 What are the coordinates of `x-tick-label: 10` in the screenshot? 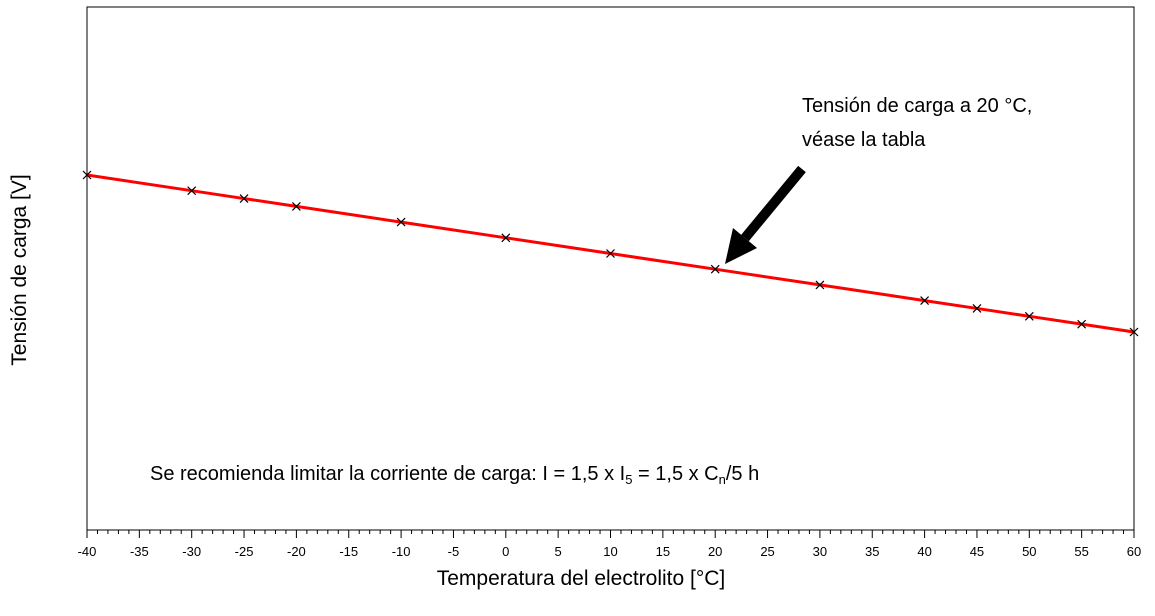 It's located at (610, 551).